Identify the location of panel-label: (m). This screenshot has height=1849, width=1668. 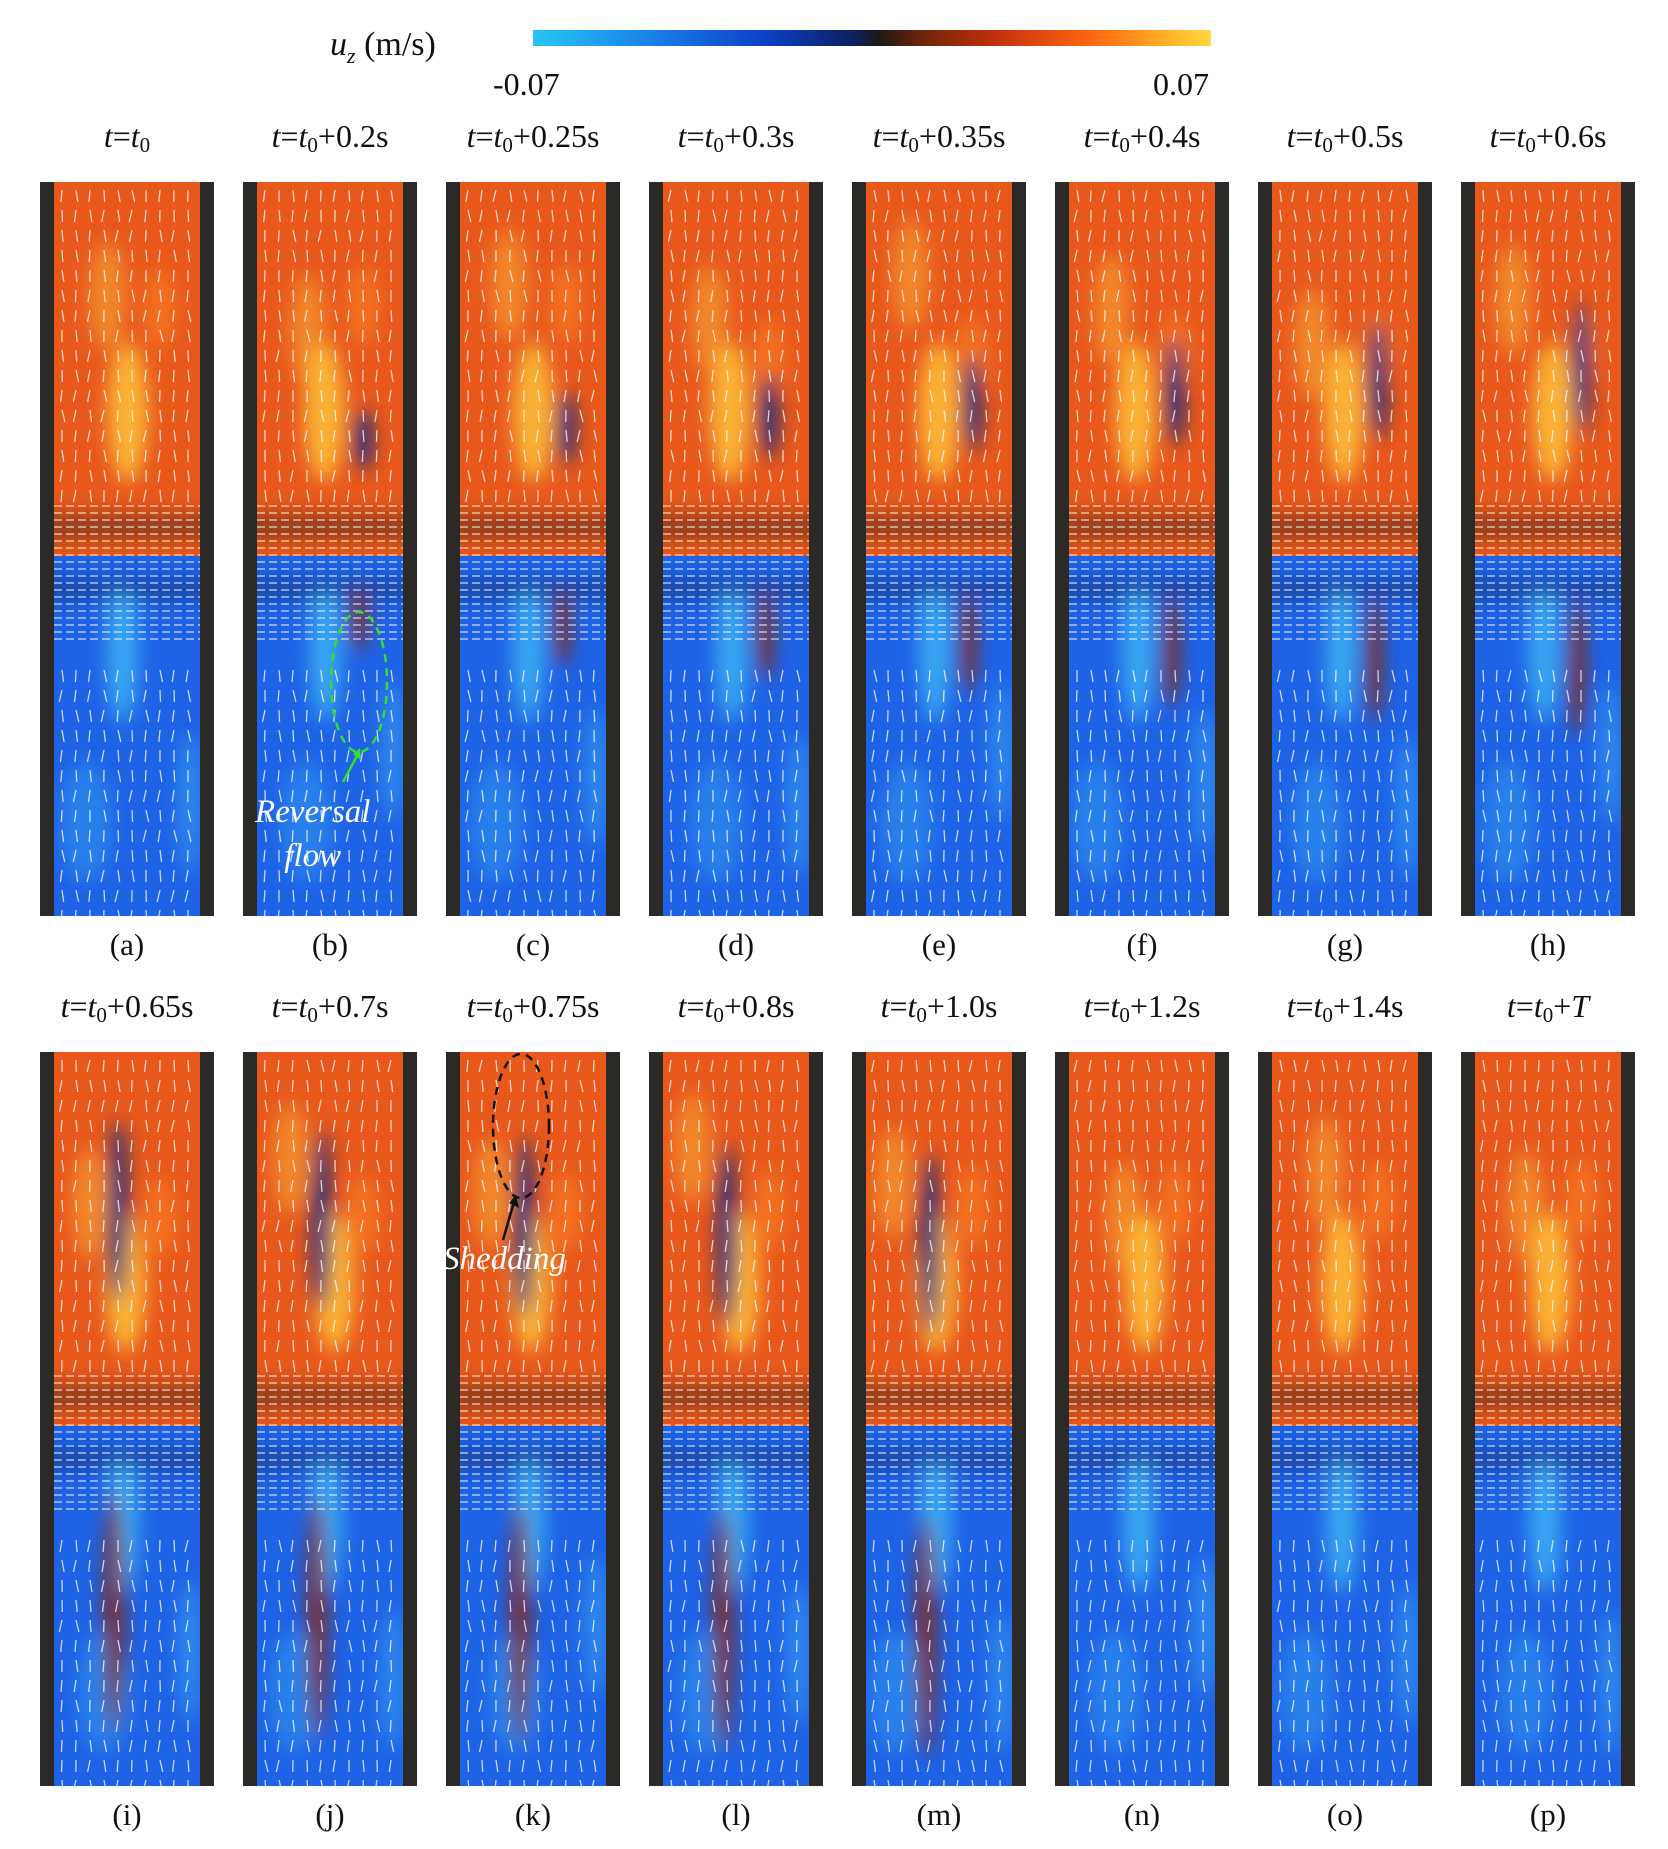
(939, 1814).